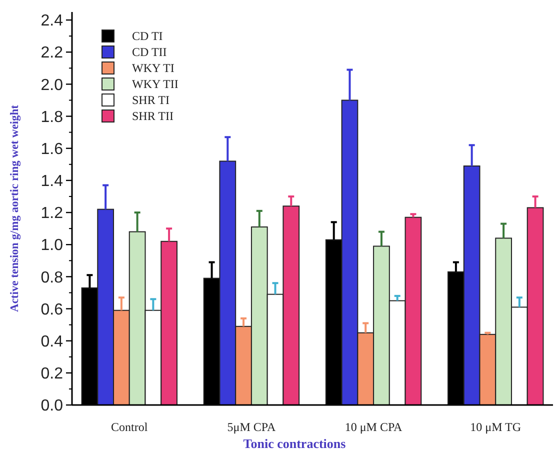  I want to click on y-tick-label: 2.0, so click(52, 85).